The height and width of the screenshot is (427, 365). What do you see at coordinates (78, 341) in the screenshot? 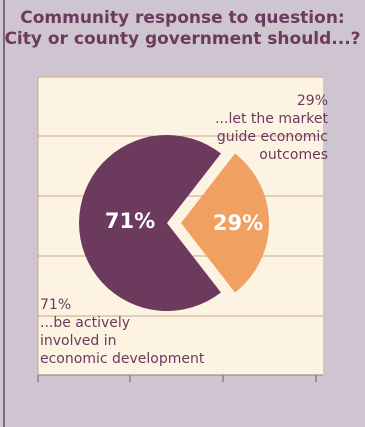
I see `annotation-71-line-2: involved in` at bounding box center [78, 341].